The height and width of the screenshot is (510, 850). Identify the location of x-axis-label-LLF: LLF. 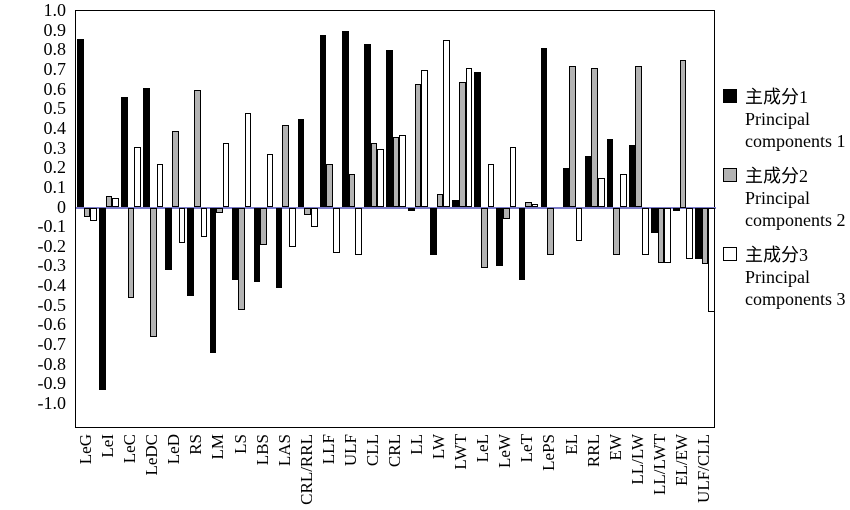
(328, 449).